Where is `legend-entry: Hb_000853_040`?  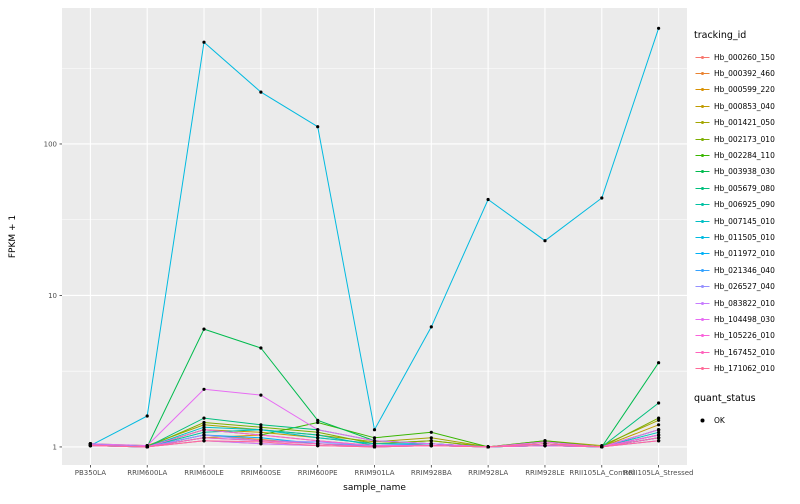 legend-entry: Hb_000853_040 is located at coordinates (734, 106).